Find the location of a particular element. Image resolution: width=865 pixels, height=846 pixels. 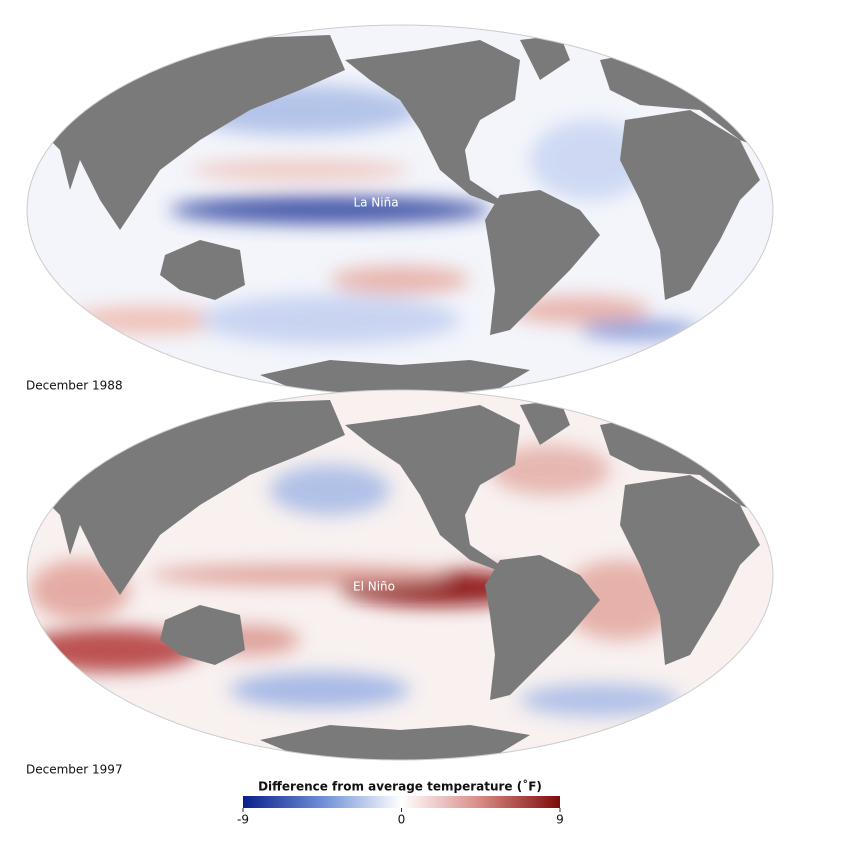

map-label: El Niño is located at coordinates (374, 587).